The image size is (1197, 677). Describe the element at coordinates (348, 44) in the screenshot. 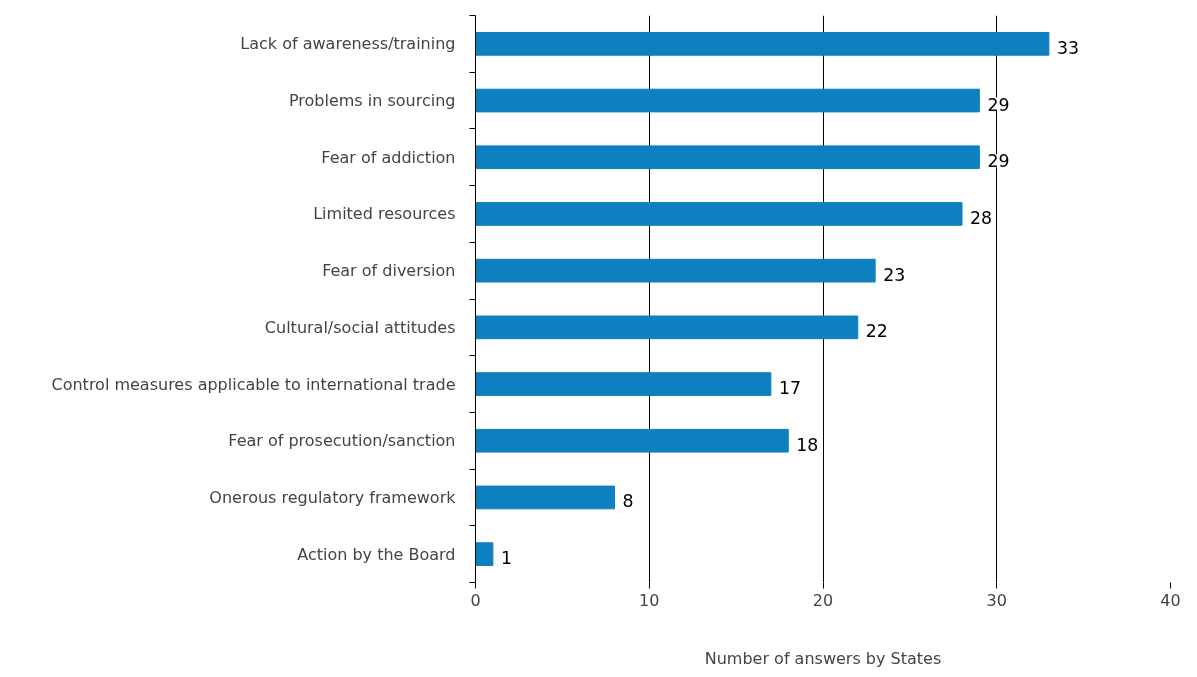

I see `y-tick-label: Lack of awareness/training` at that location.